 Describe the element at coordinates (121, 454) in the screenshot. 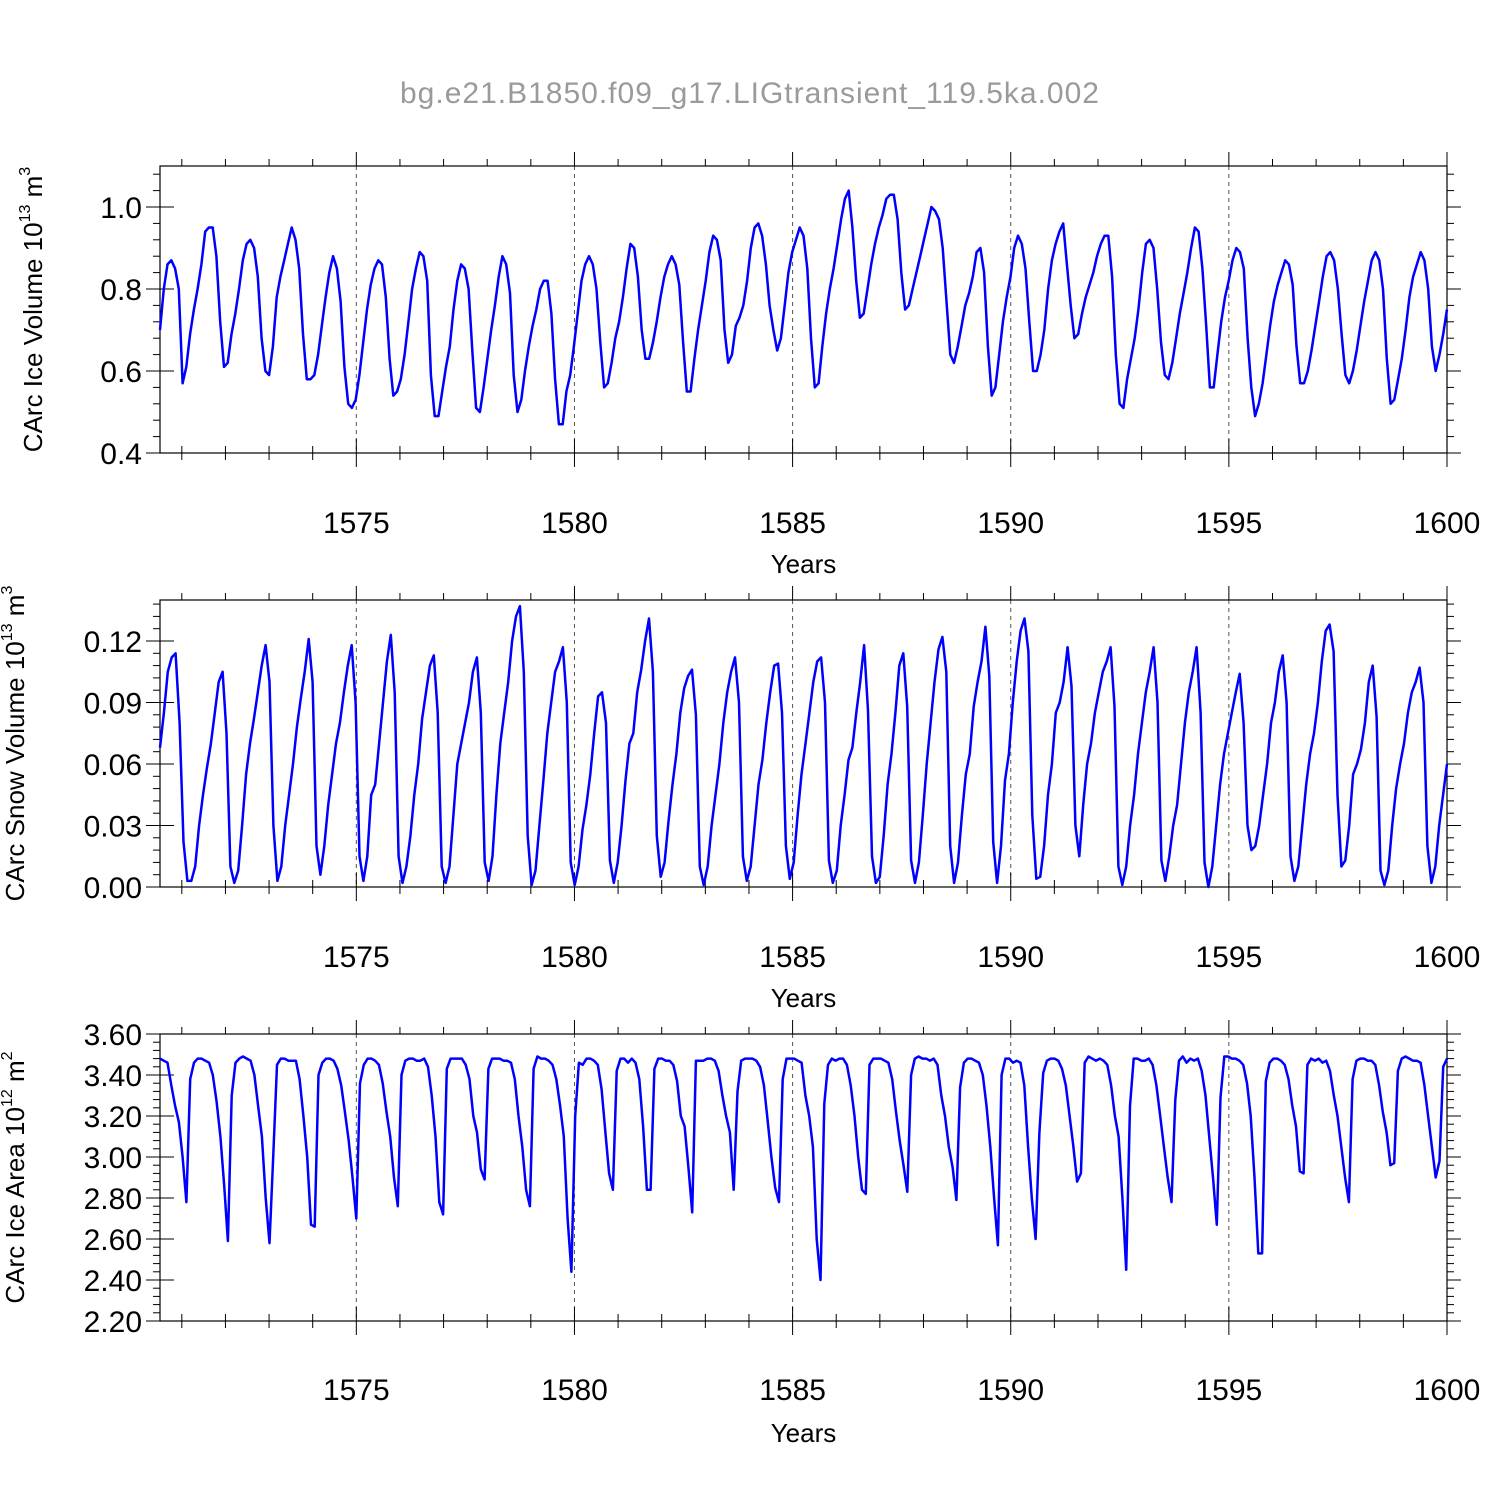

I see `y-tick-label: 0.4` at that location.